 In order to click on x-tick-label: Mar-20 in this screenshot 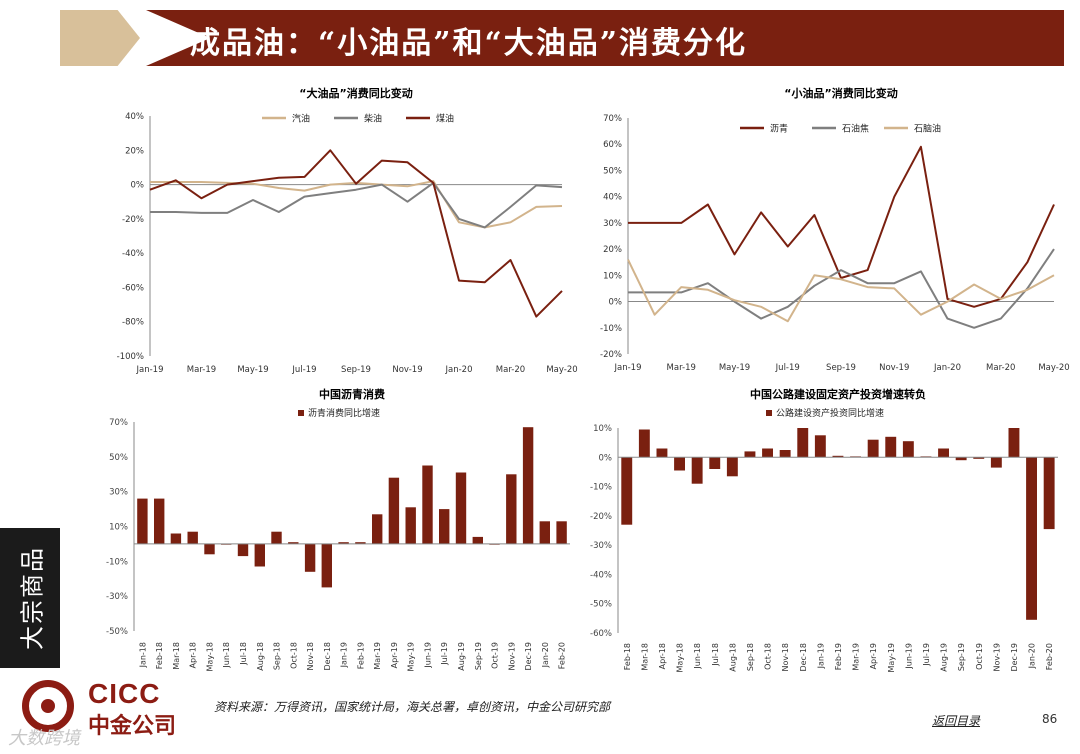, I will do `click(1000, 368)`.